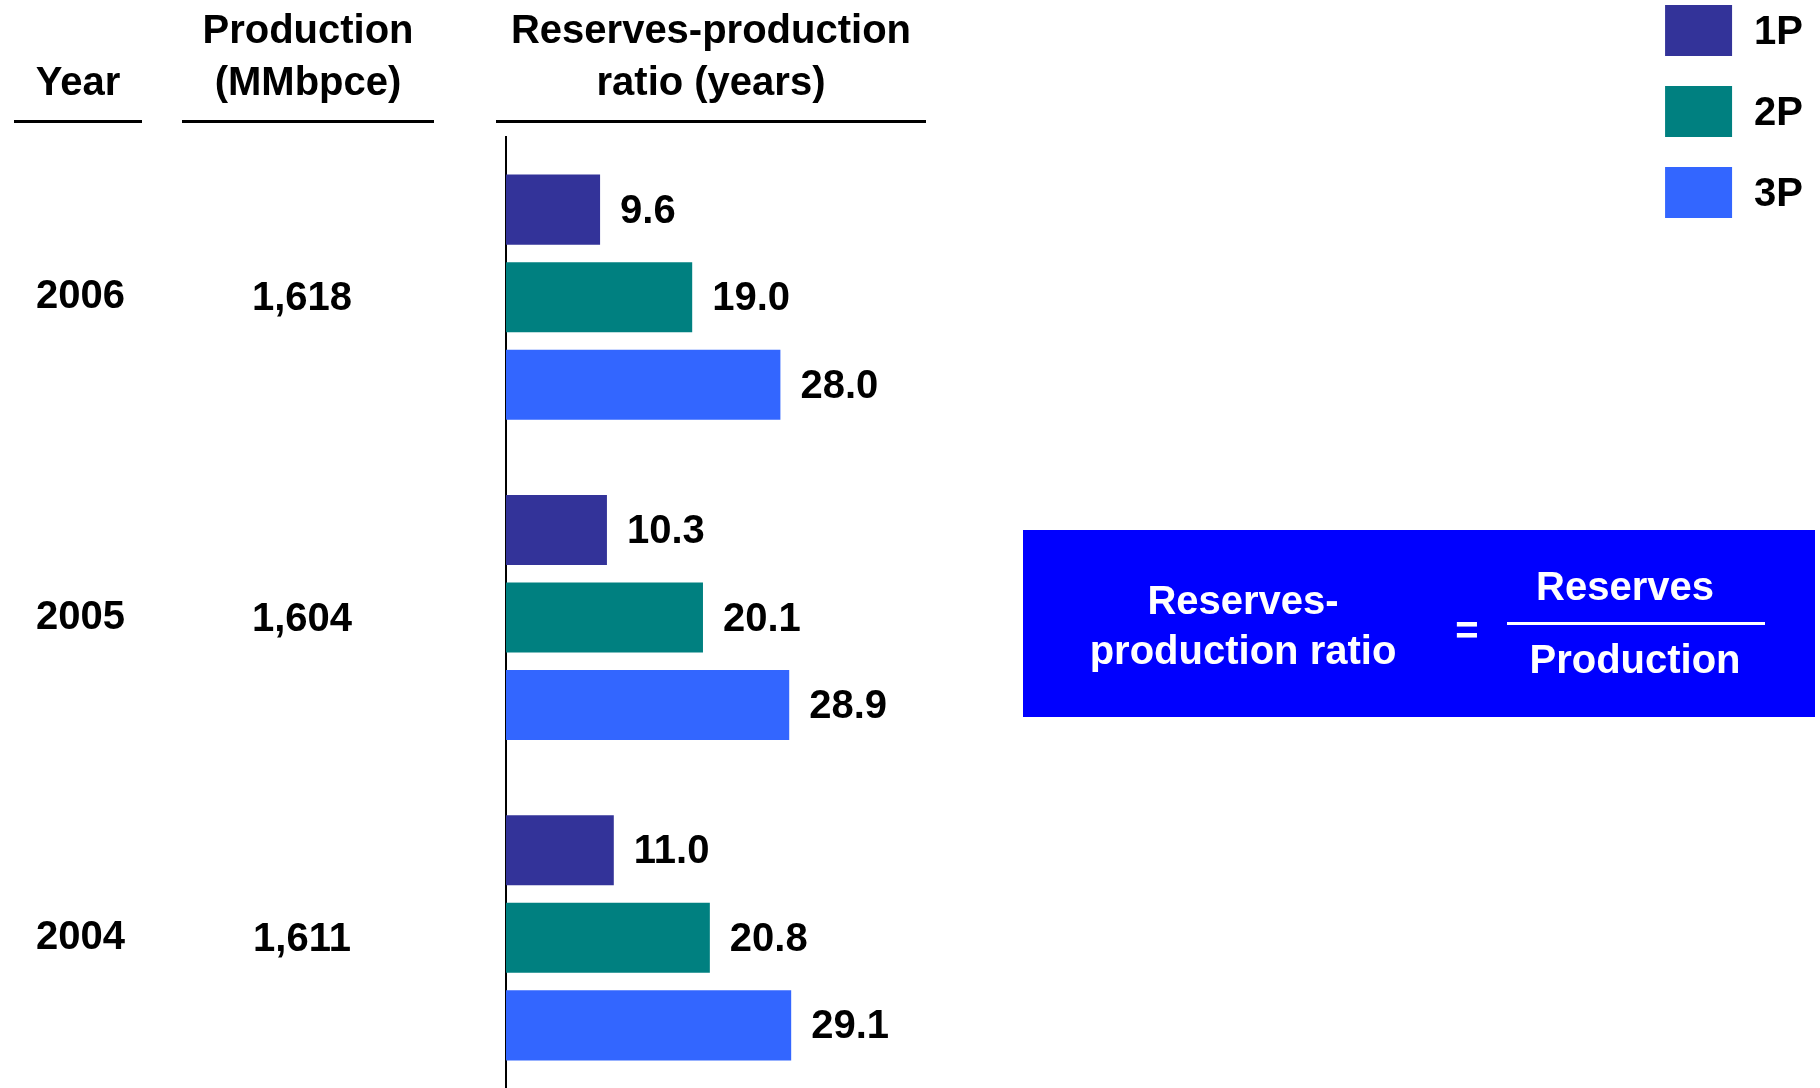 The image size is (1820, 1088). I want to click on data-label: 20.1, so click(761, 616).